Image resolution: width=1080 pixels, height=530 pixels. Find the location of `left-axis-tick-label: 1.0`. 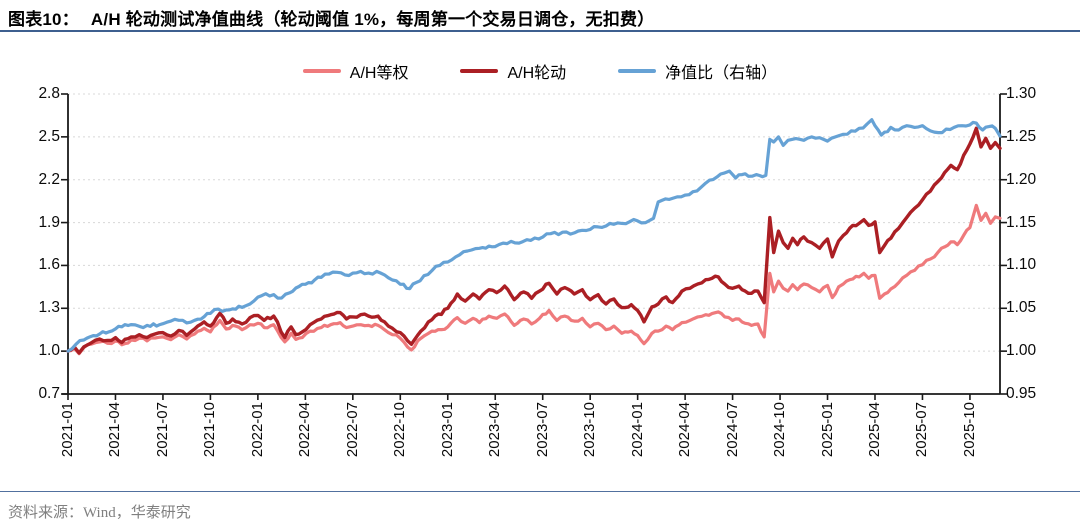

left-axis-tick-label: 1.0 is located at coordinates (49, 351).